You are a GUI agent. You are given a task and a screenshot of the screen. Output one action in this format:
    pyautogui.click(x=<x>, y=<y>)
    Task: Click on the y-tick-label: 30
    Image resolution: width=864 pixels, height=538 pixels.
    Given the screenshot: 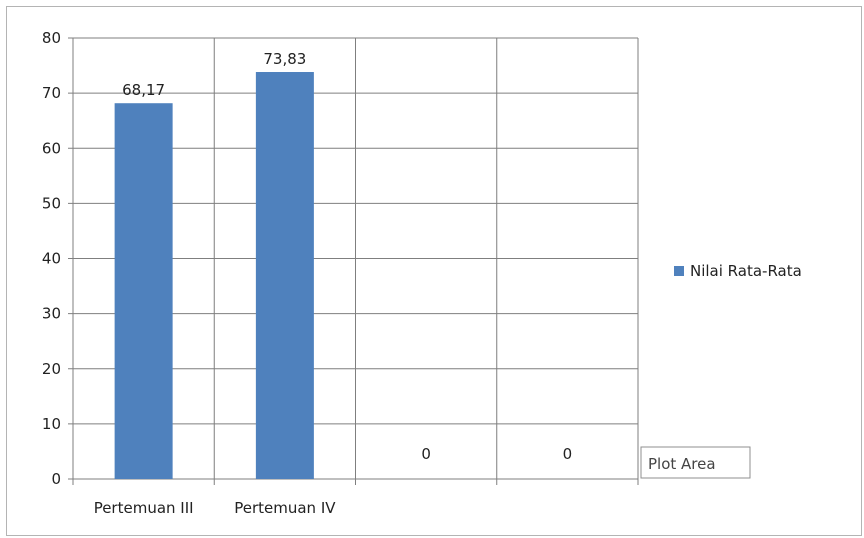 What is the action you would take?
    pyautogui.click(x=51, y=314)
    